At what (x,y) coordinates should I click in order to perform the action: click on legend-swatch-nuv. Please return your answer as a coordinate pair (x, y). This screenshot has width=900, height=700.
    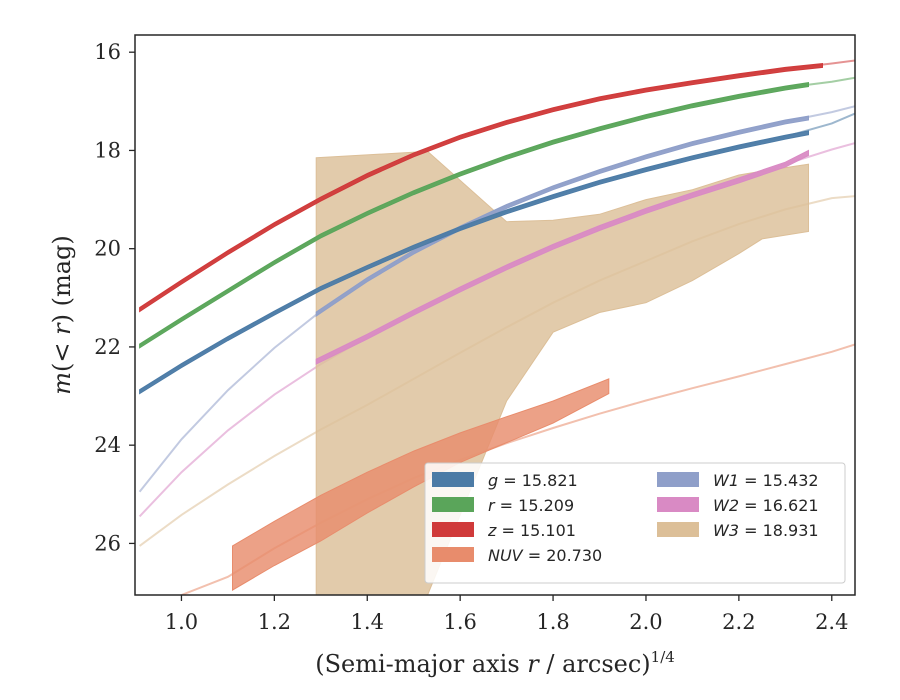
    Looking at the image, I should click on (453, 554).